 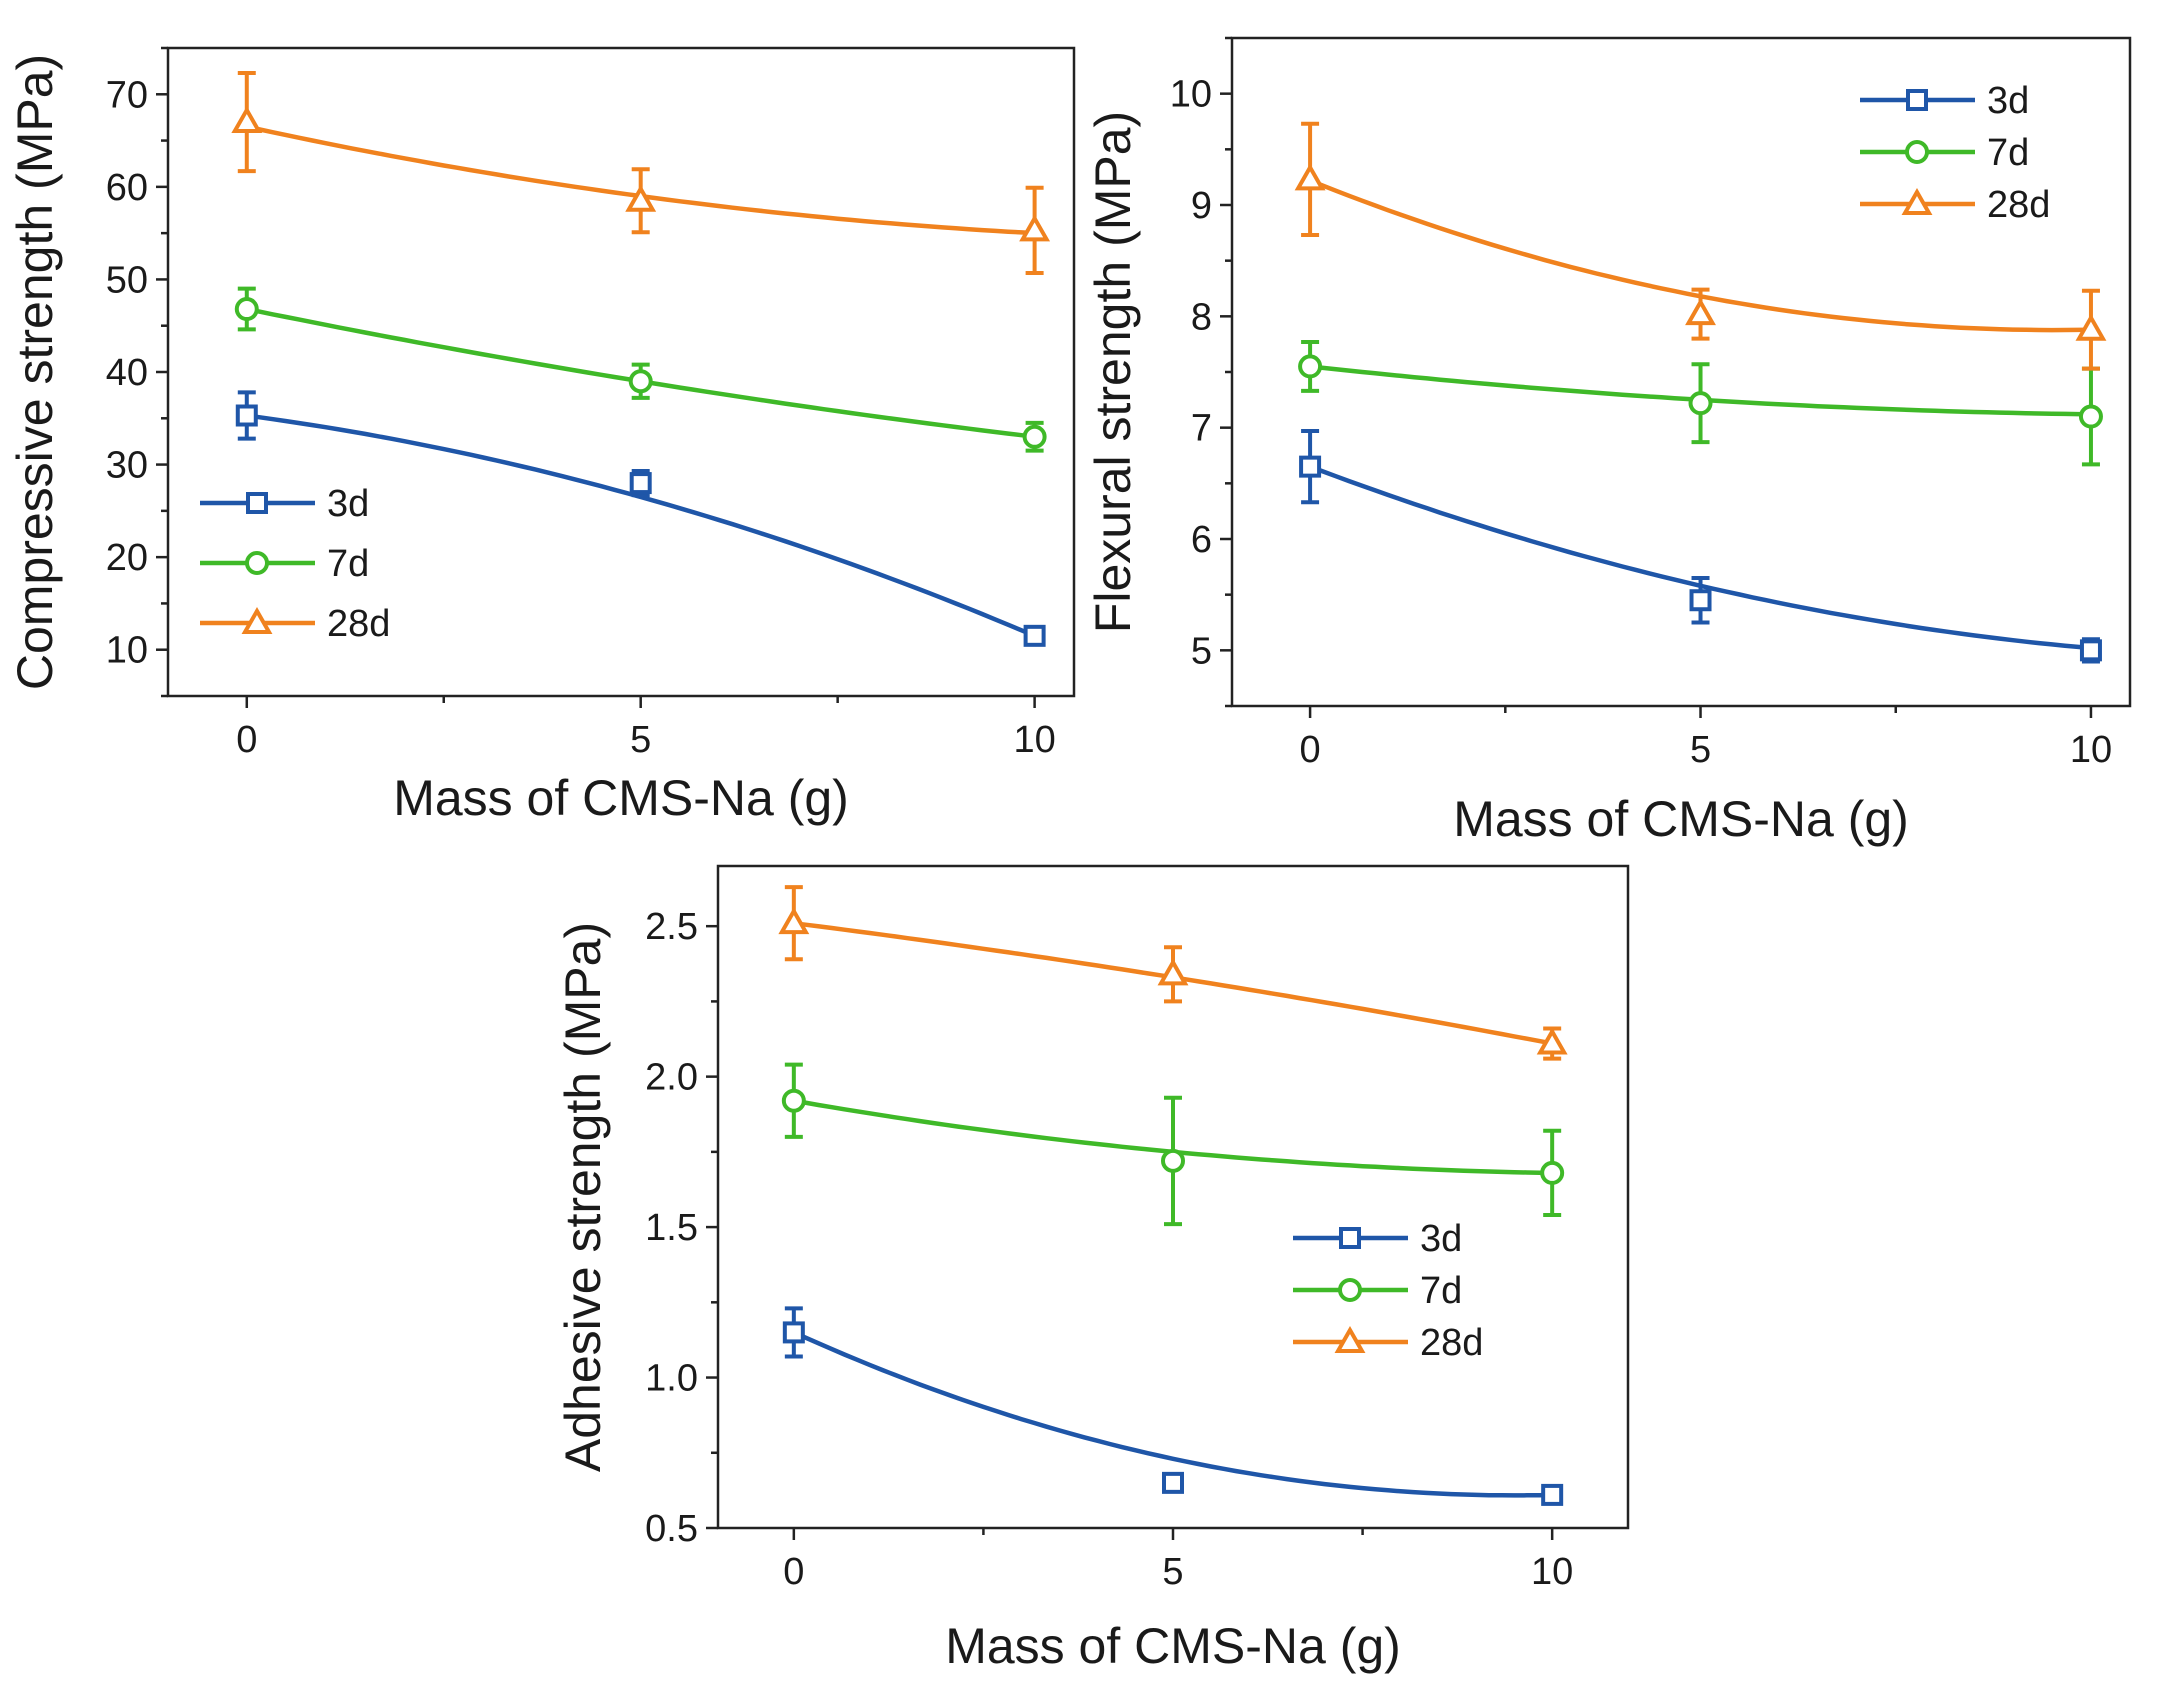 What do you see at coordinates (671, 1529) in the screenshot?
I see `y-tick-label: 0.5` at bounding box center [671, 1529].